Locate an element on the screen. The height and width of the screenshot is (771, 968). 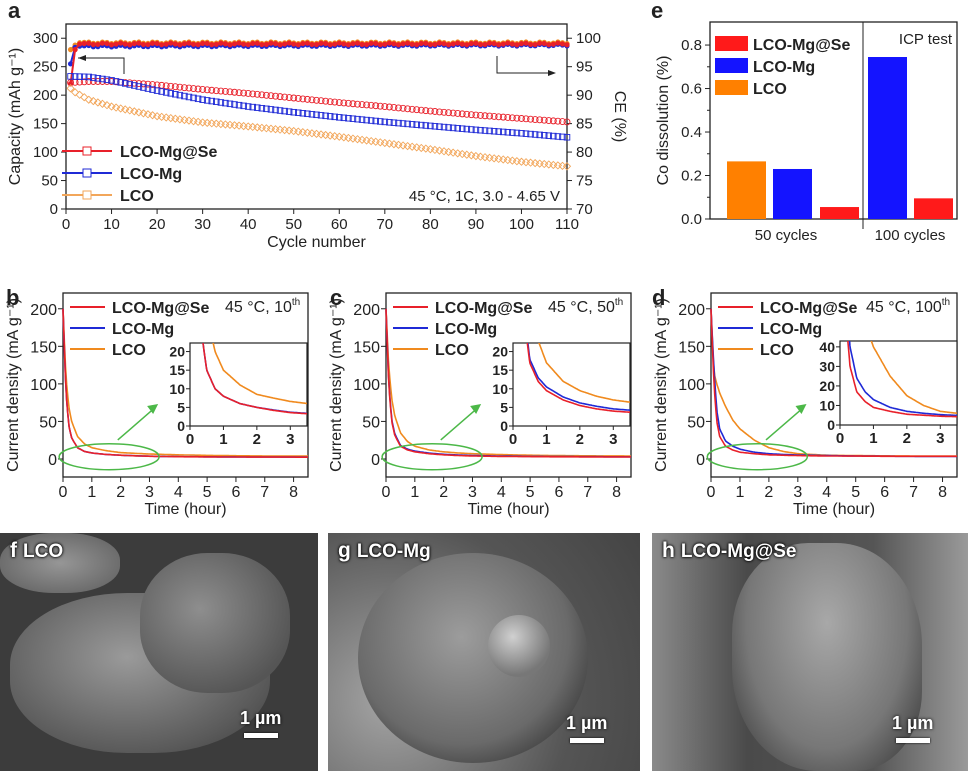
inset-line-LCO is located at coordinates (913, 378).